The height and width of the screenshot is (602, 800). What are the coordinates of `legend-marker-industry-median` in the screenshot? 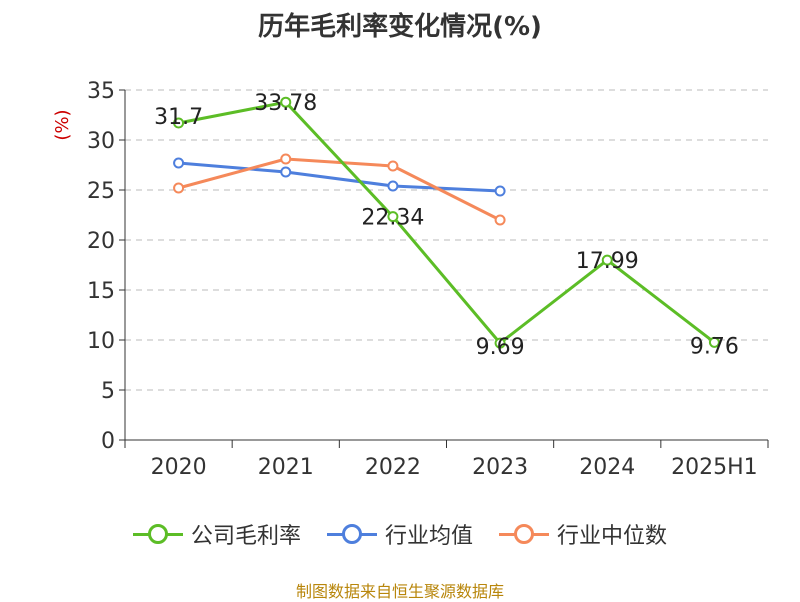 It's located at (524, 534).